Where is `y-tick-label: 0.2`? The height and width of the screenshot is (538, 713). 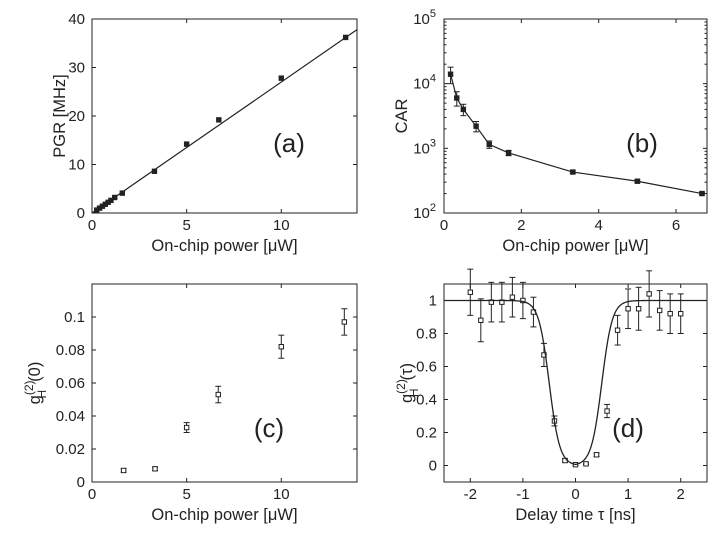 y-tick-label: 0.2 is located at coordinates (426, 433).